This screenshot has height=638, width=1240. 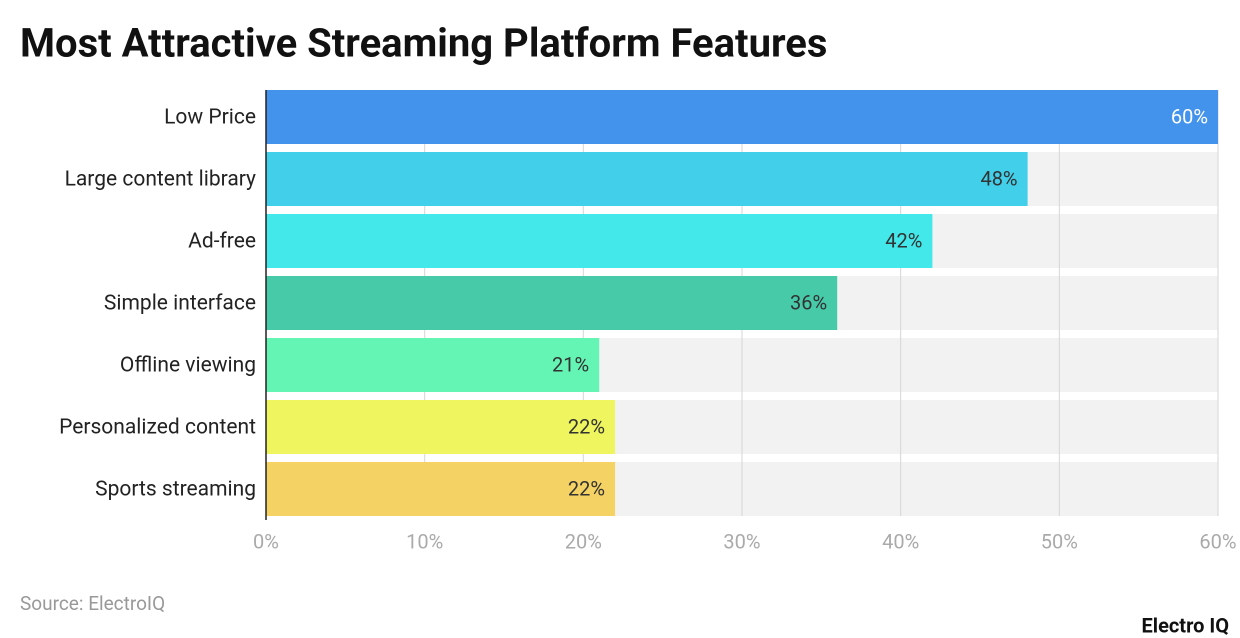 What do you see at coordinates (266, 541) in the screenshot?
I see `x-tick-label: 0%` at bounding box center [266, 541].